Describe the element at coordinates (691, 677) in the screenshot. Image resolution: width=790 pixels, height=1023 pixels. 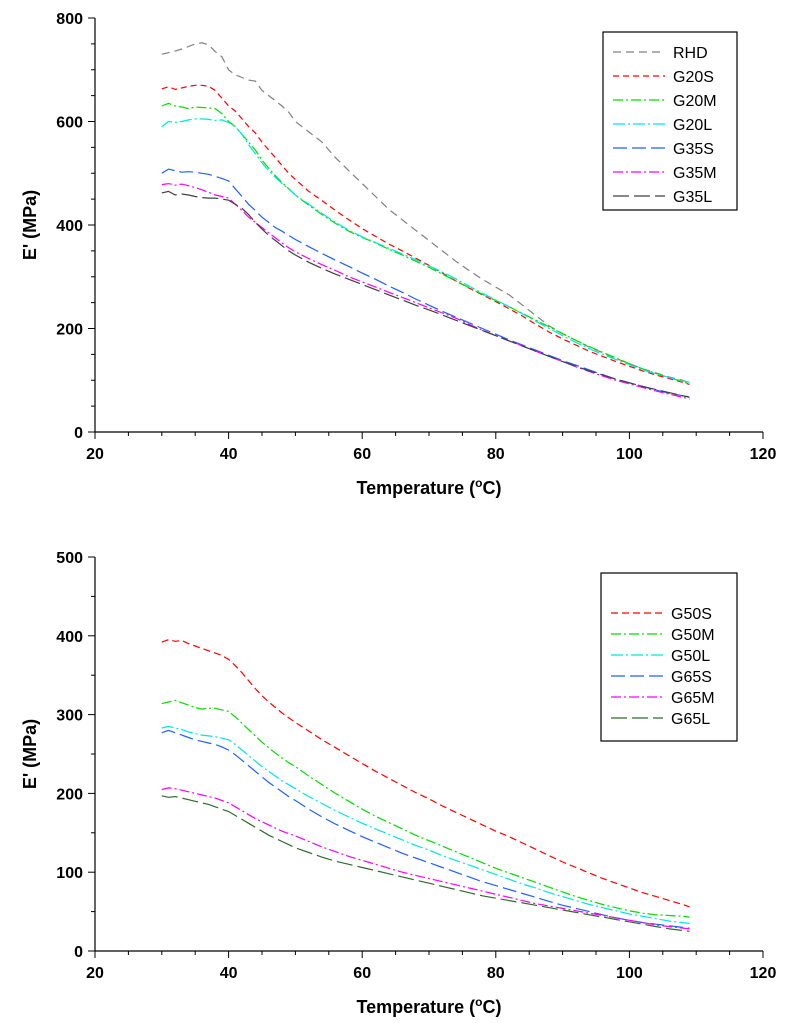
I see `legend-label: G65S` at that location.